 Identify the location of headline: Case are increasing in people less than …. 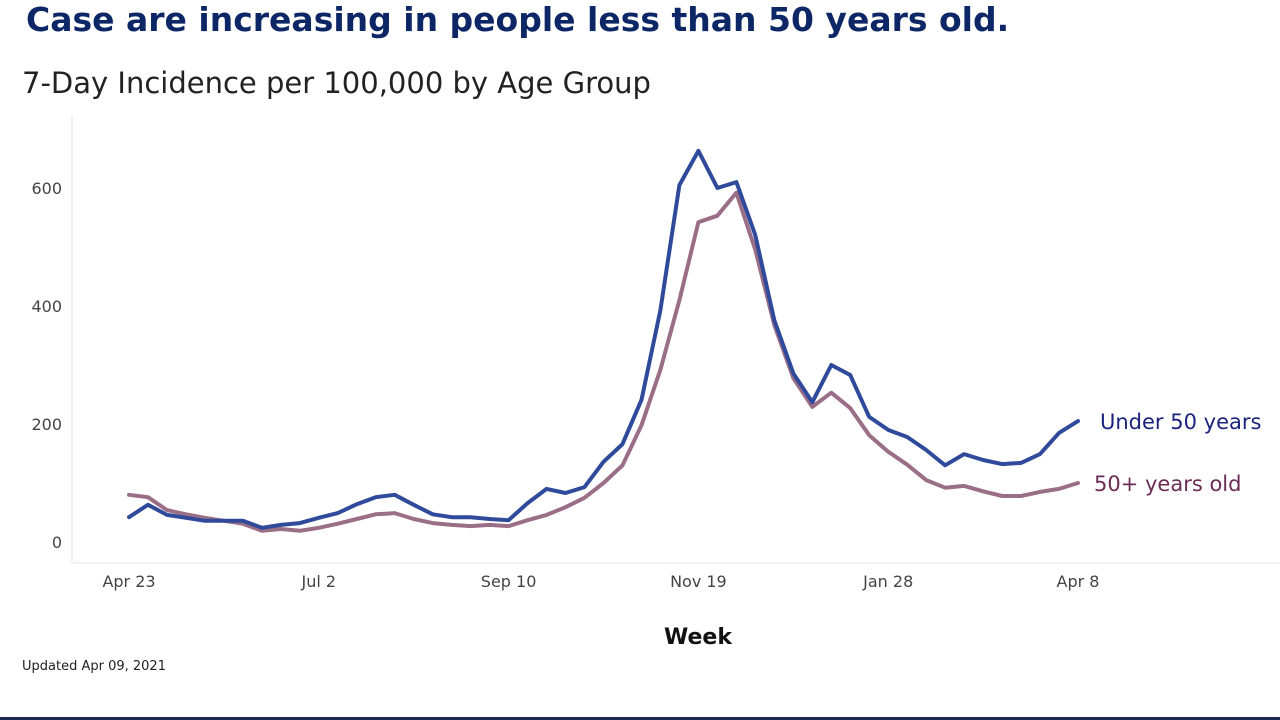
(518, 19).